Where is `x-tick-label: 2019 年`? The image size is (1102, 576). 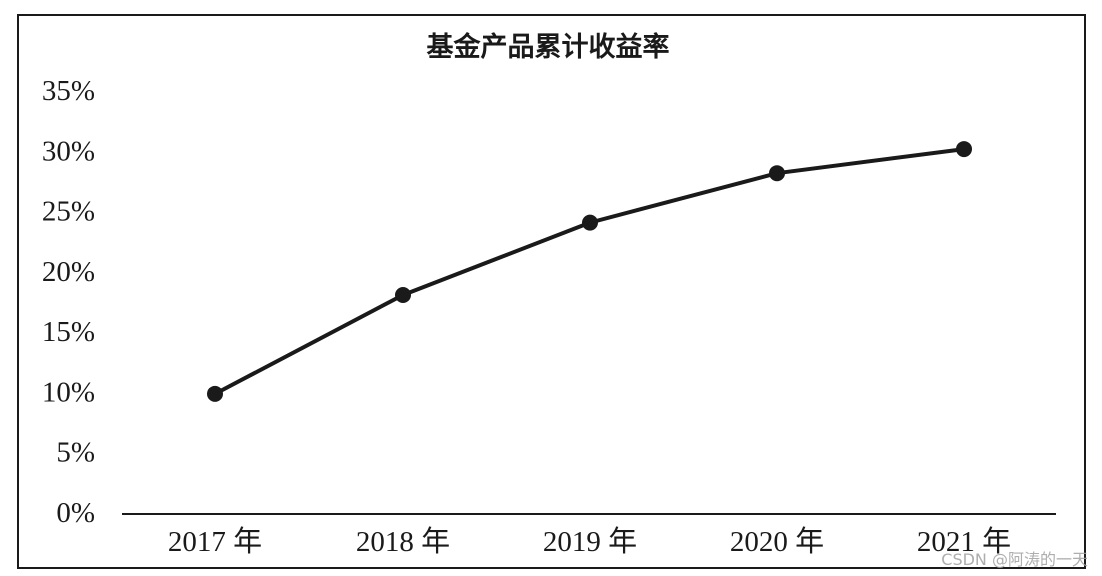 x-tick-label: 2019 年 is located at coordinates (590, 541).